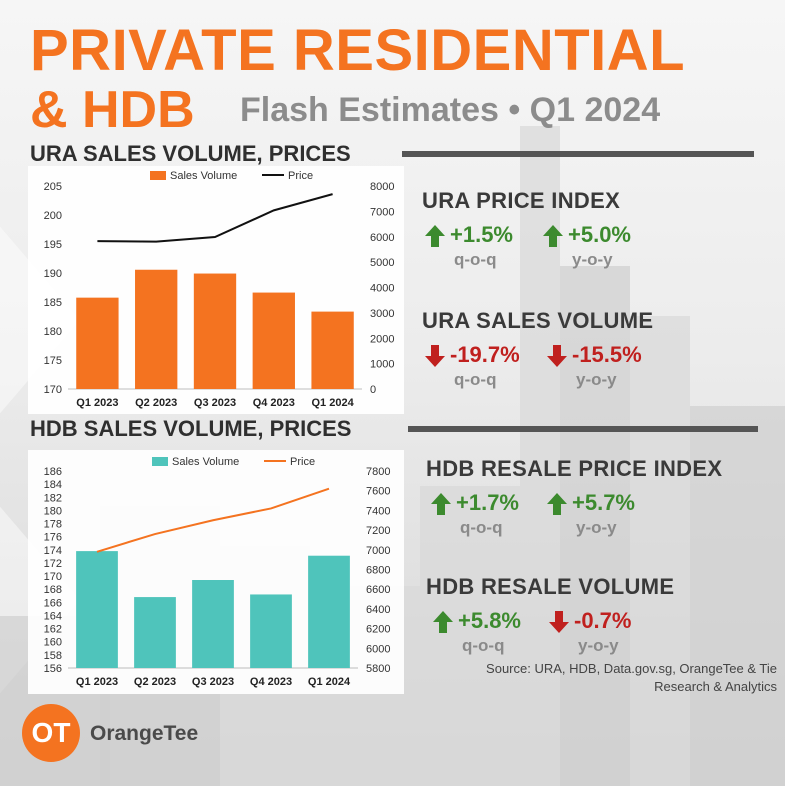  I want to click on metric-value: +5.0%, so click(599, 234).